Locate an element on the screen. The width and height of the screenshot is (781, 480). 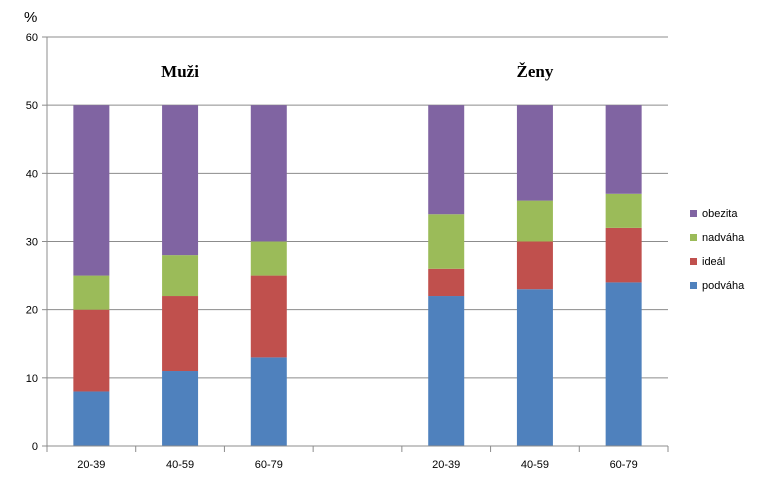
group-label: Muži is located at coordinates (180, 71).